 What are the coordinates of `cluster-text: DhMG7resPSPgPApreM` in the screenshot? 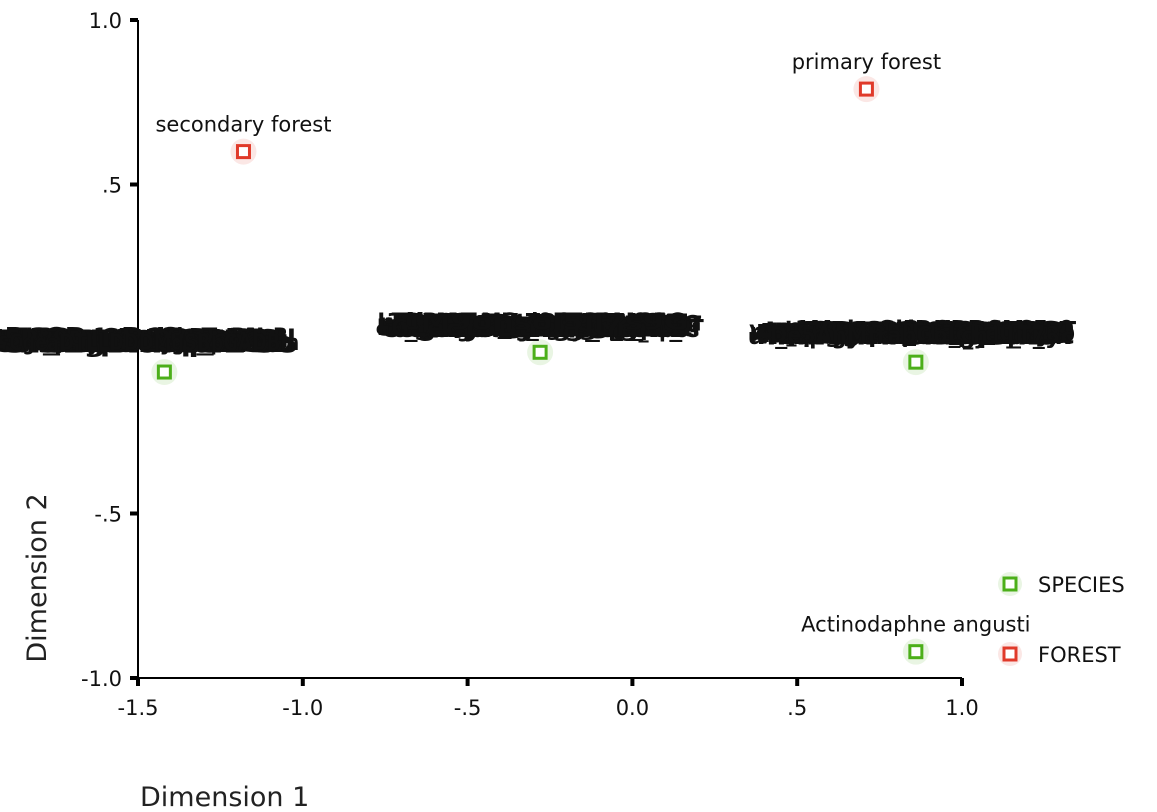 It's located at (926, 337).